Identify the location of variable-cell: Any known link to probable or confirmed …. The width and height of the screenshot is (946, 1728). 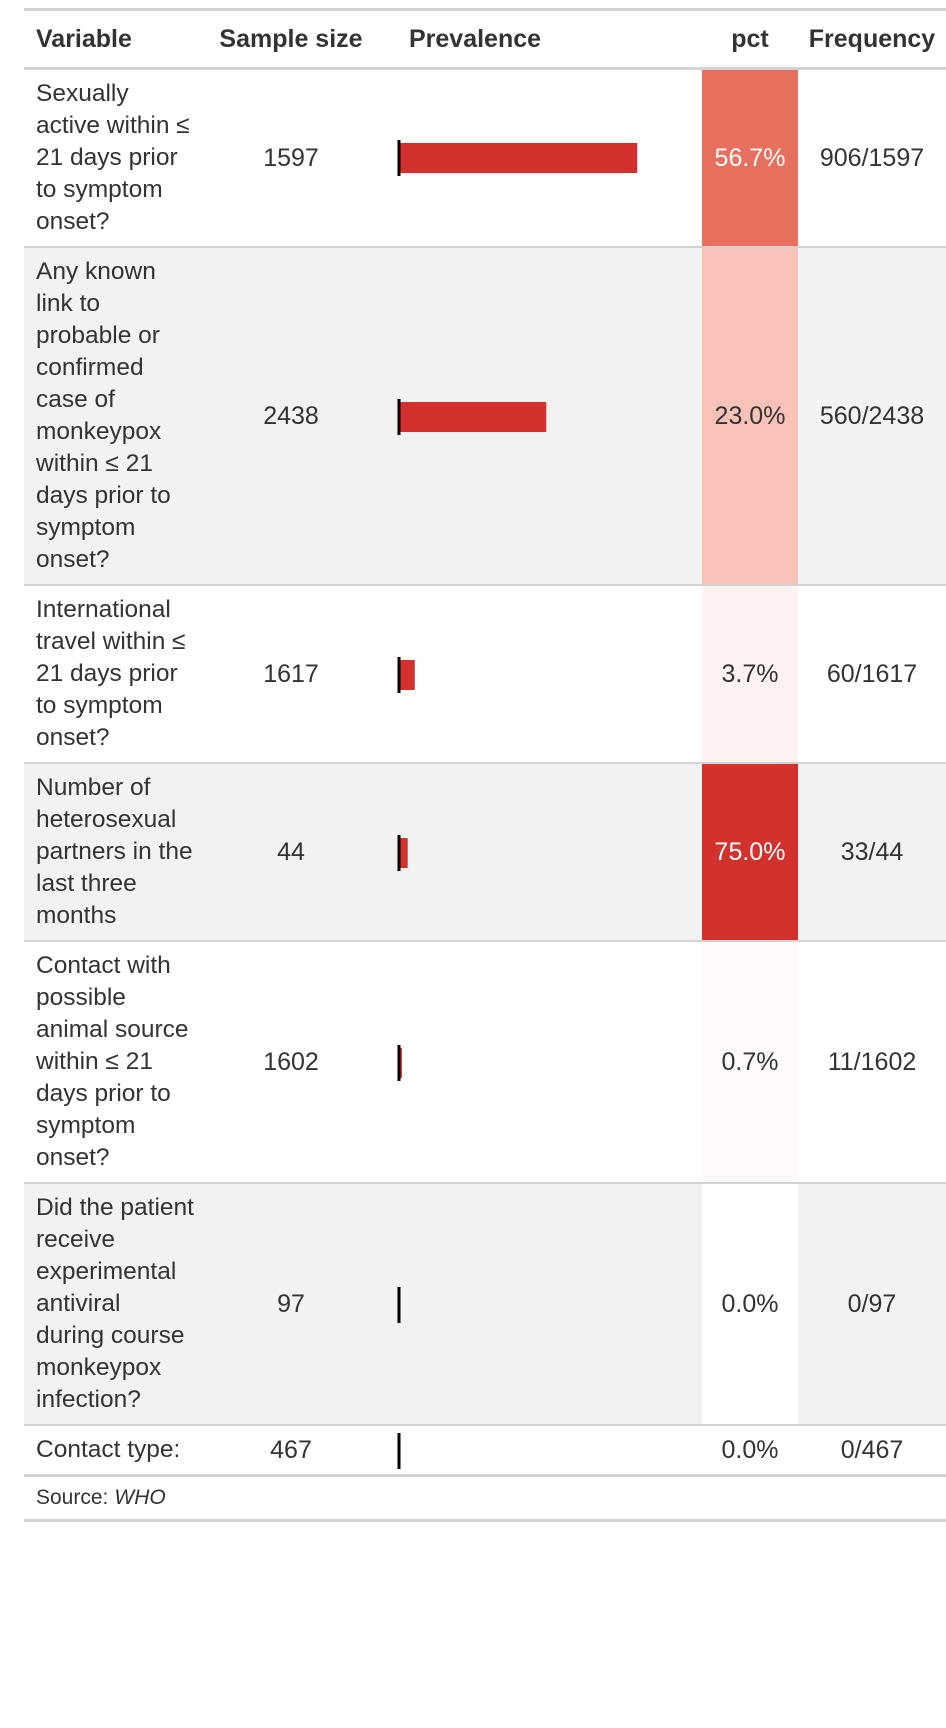
(103, 415).